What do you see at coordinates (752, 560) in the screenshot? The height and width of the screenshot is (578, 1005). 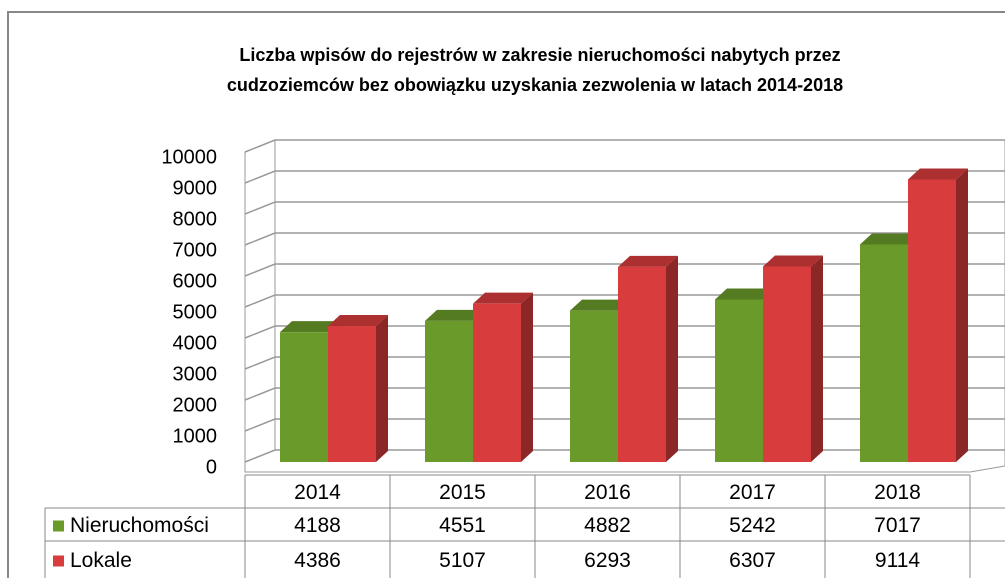 I see `table-value: 6307` at bounding box center [752, 560].